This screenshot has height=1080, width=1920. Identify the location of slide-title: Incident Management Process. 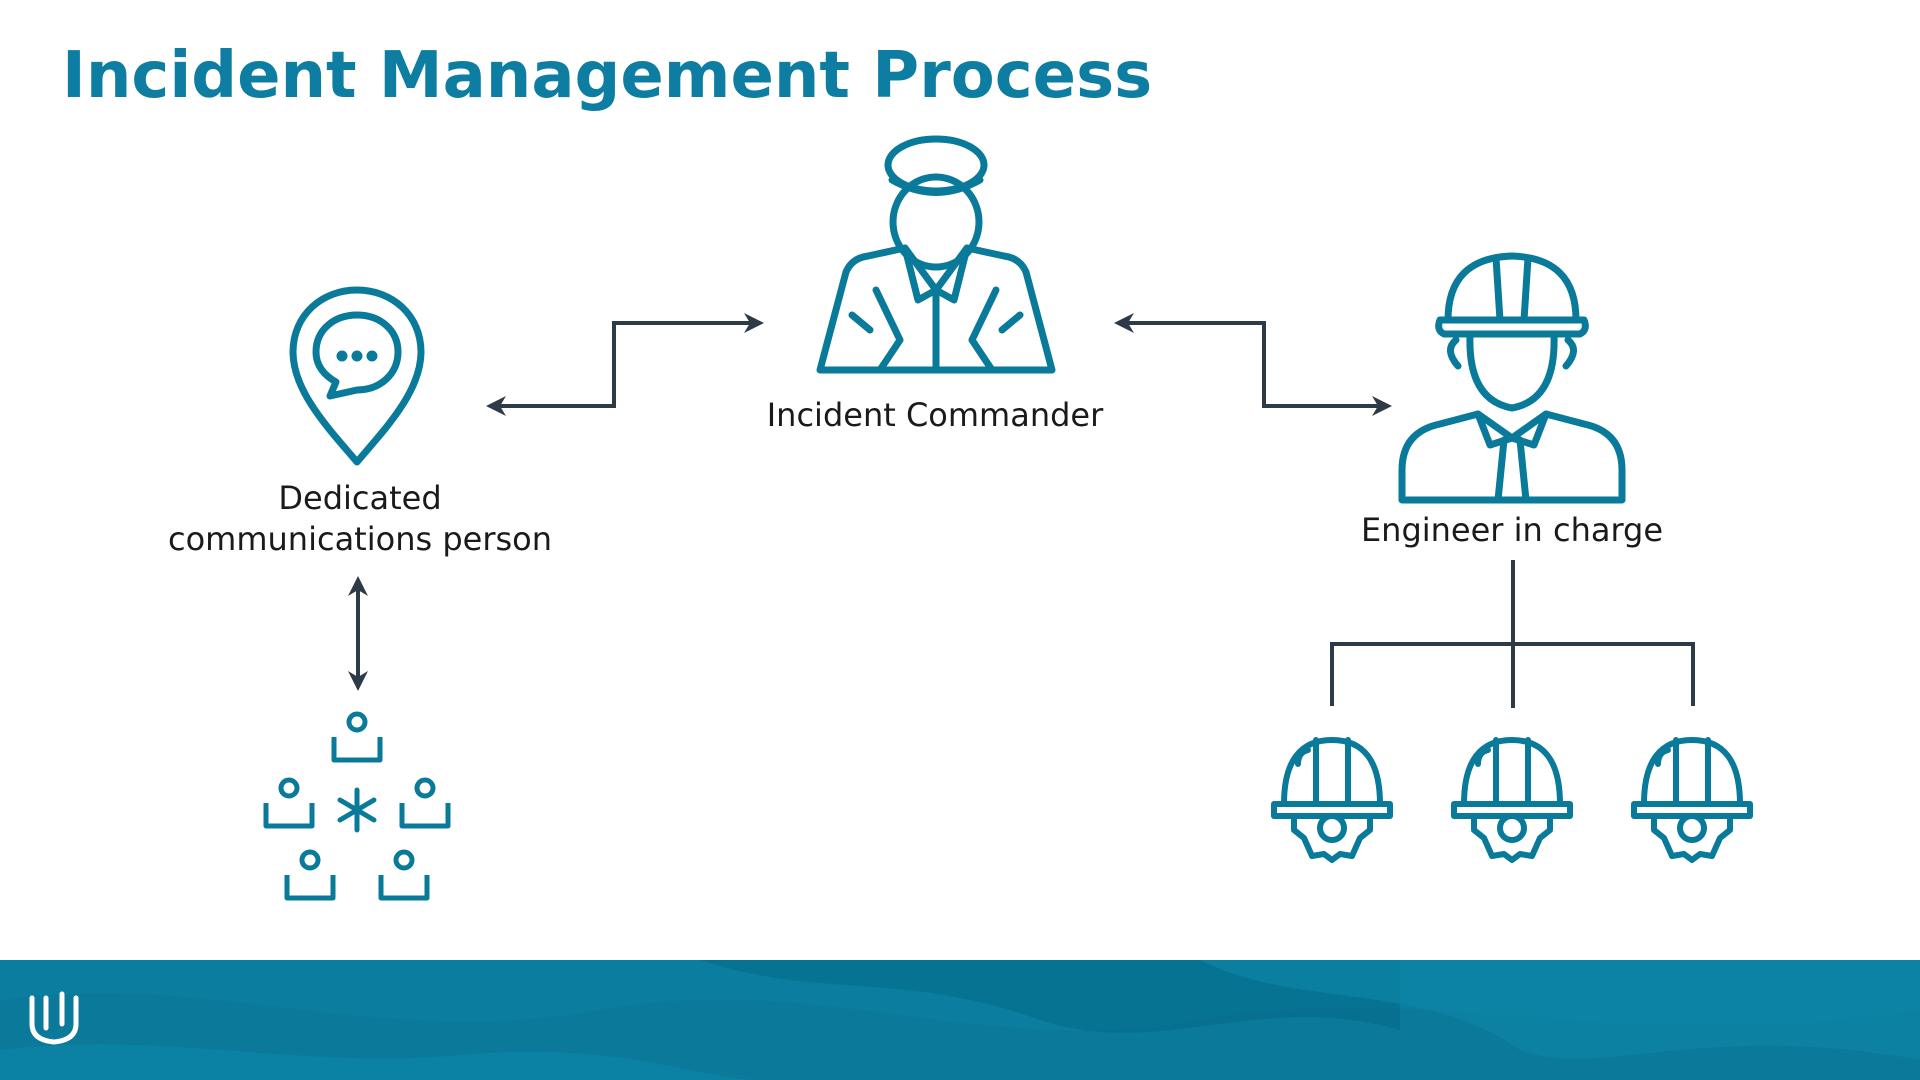
(607, 76).